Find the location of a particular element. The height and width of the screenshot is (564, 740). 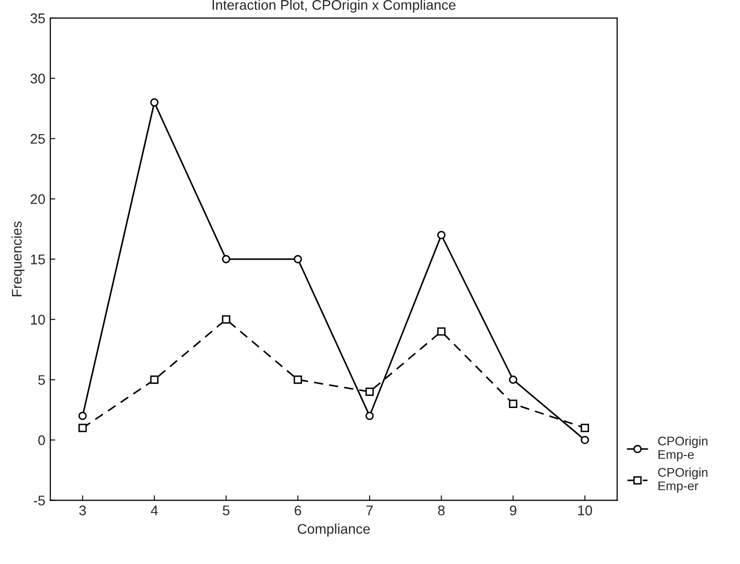

y-tick-label: 20 is located at coordinates (37, 199).